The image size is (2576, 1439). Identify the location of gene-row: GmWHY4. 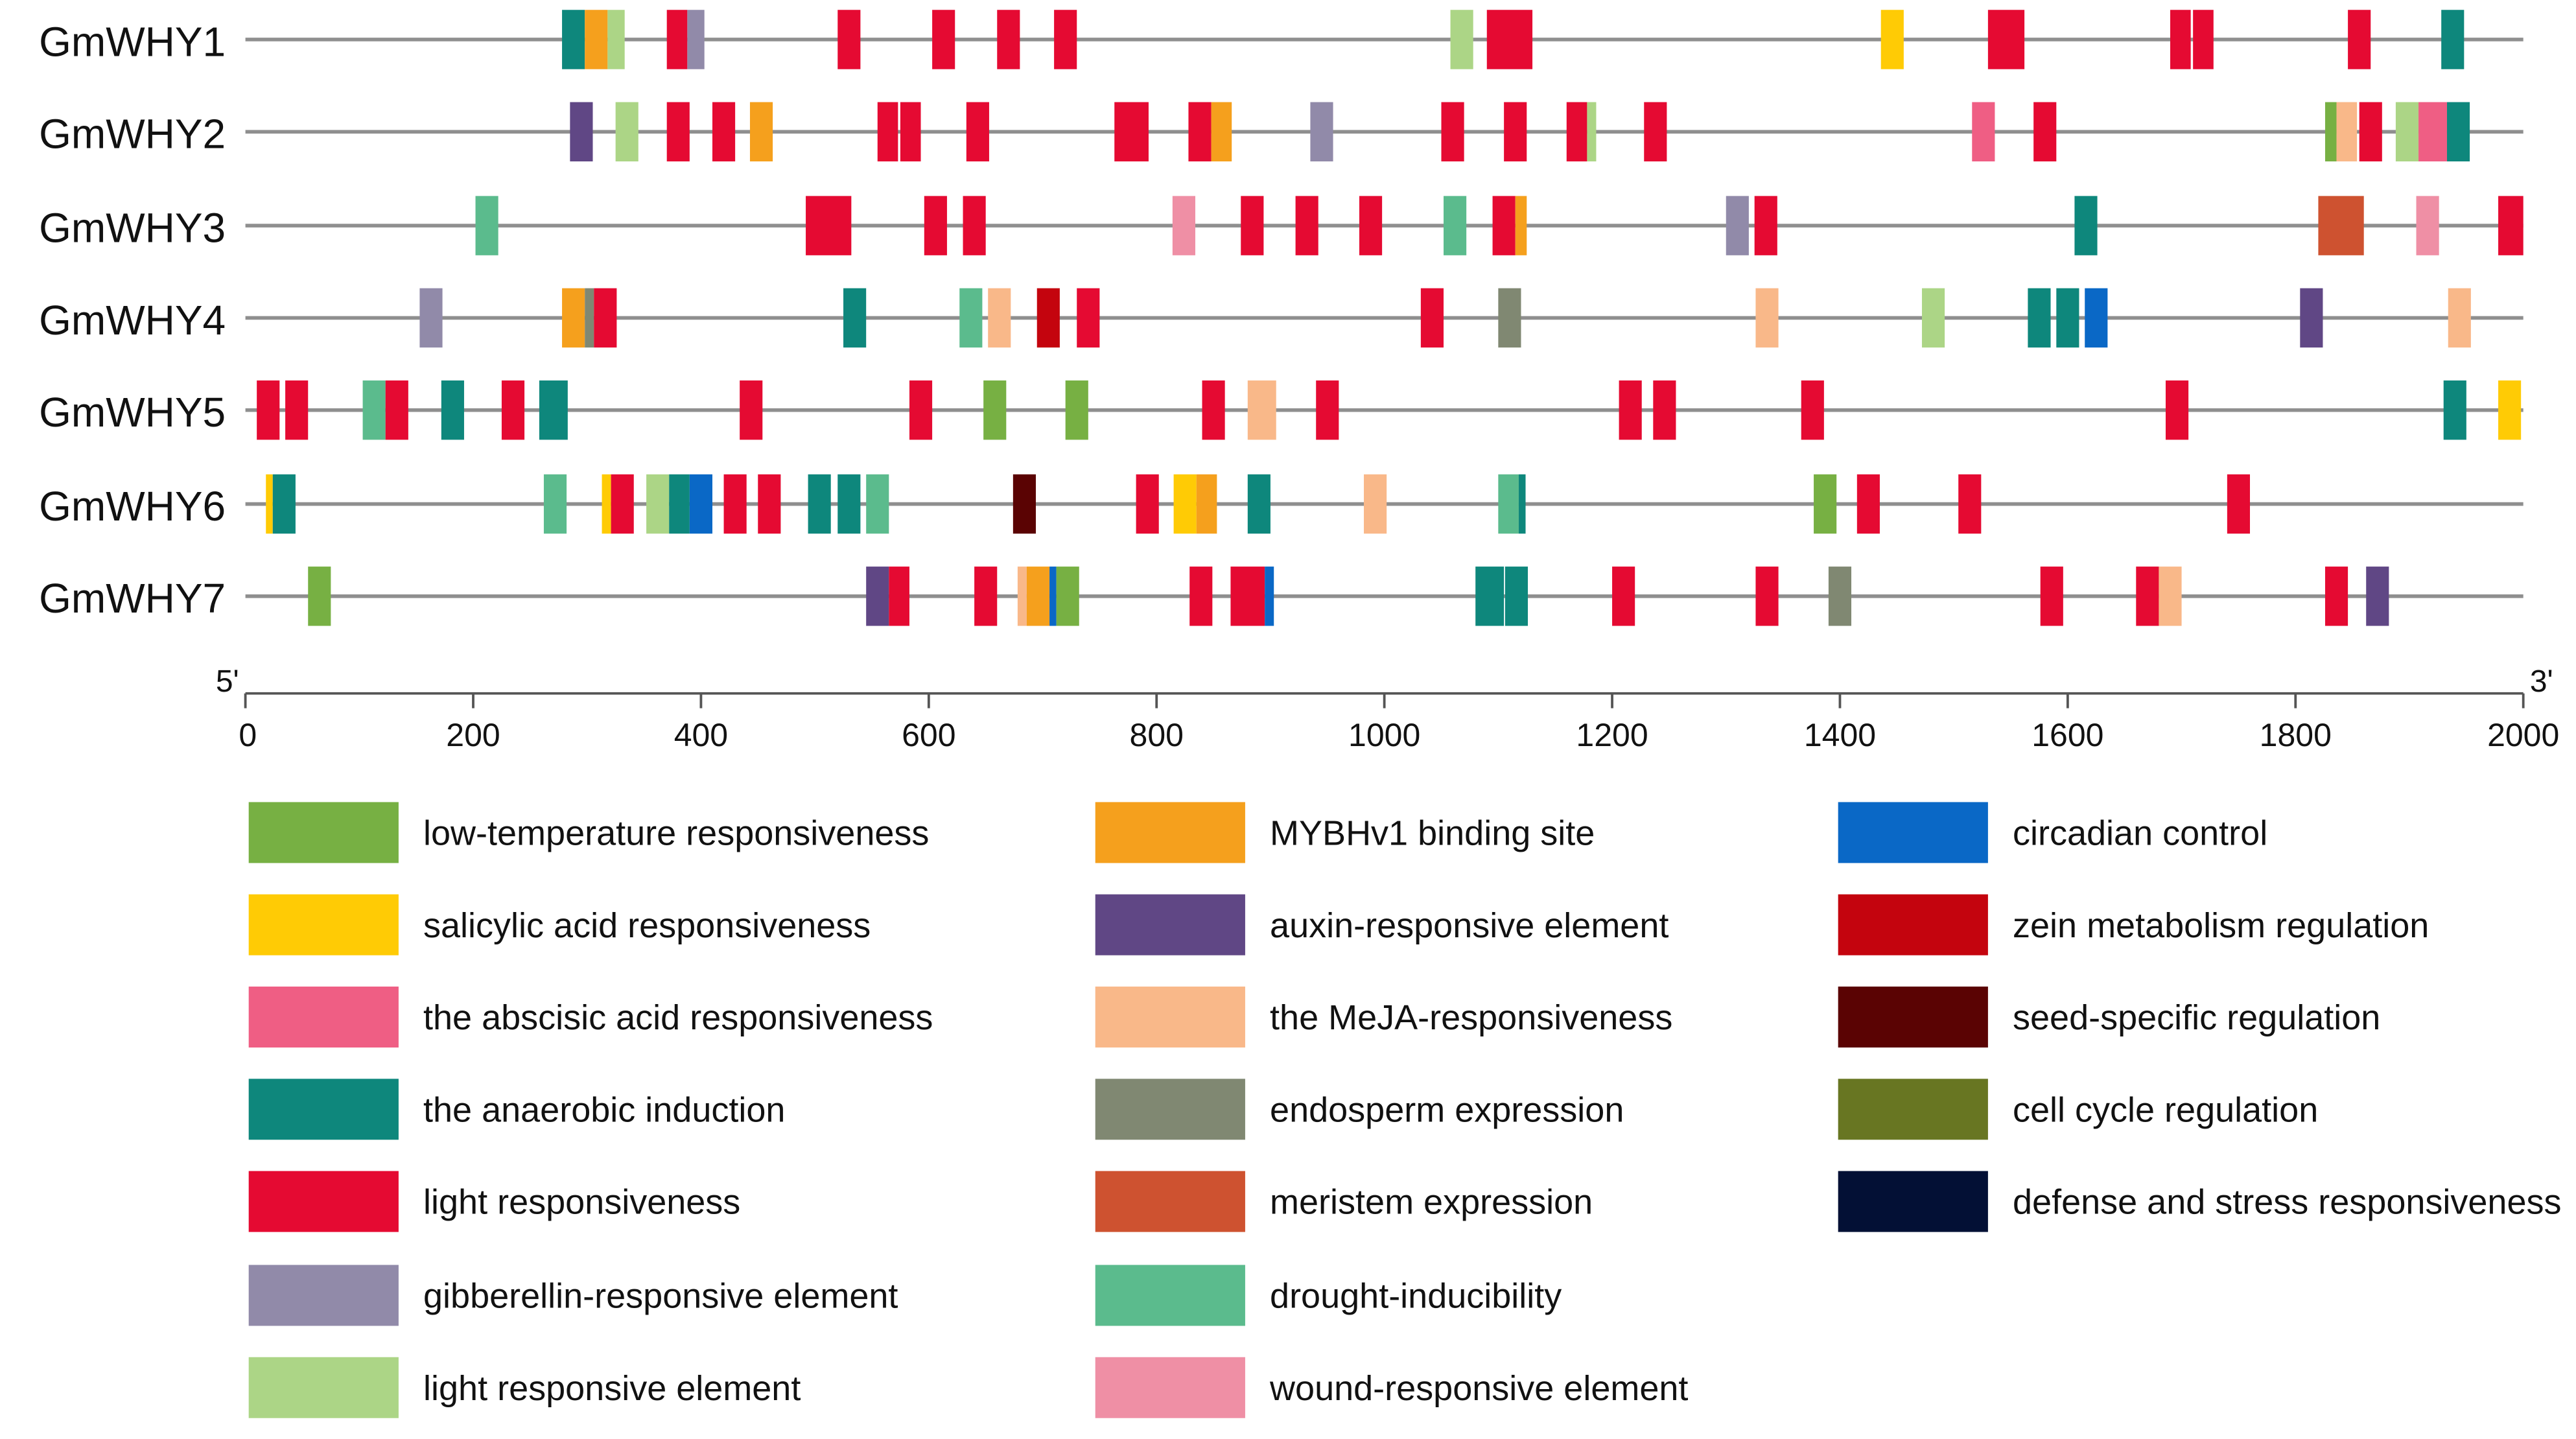
(1281, 318).